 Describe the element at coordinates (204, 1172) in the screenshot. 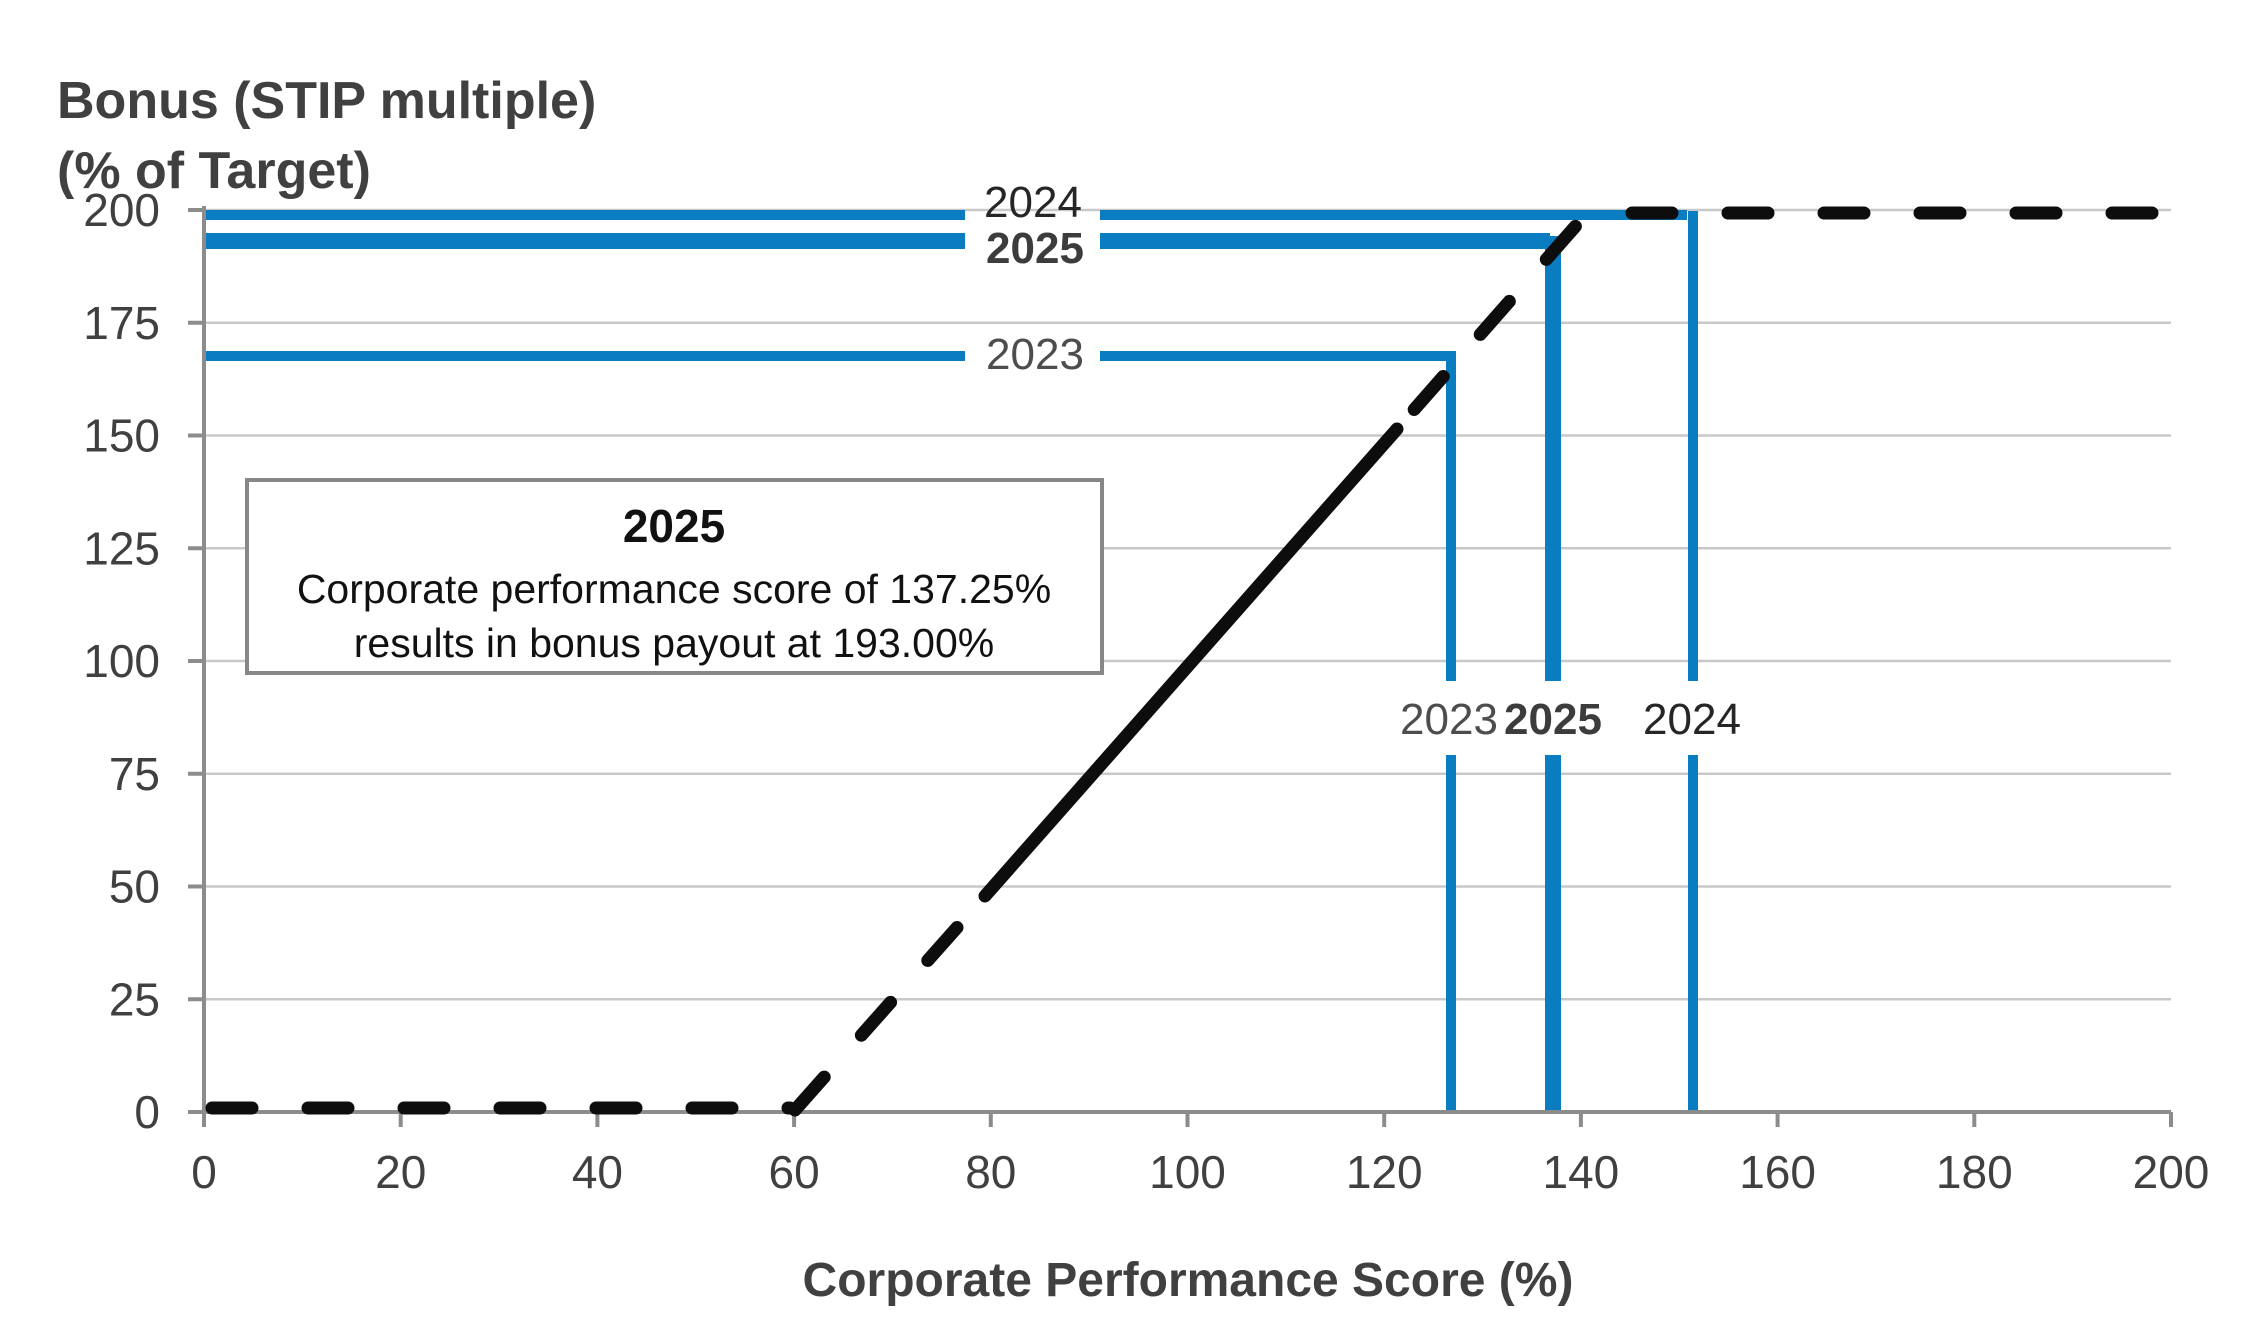

I see `x-tick-label-0: 0` at that location.